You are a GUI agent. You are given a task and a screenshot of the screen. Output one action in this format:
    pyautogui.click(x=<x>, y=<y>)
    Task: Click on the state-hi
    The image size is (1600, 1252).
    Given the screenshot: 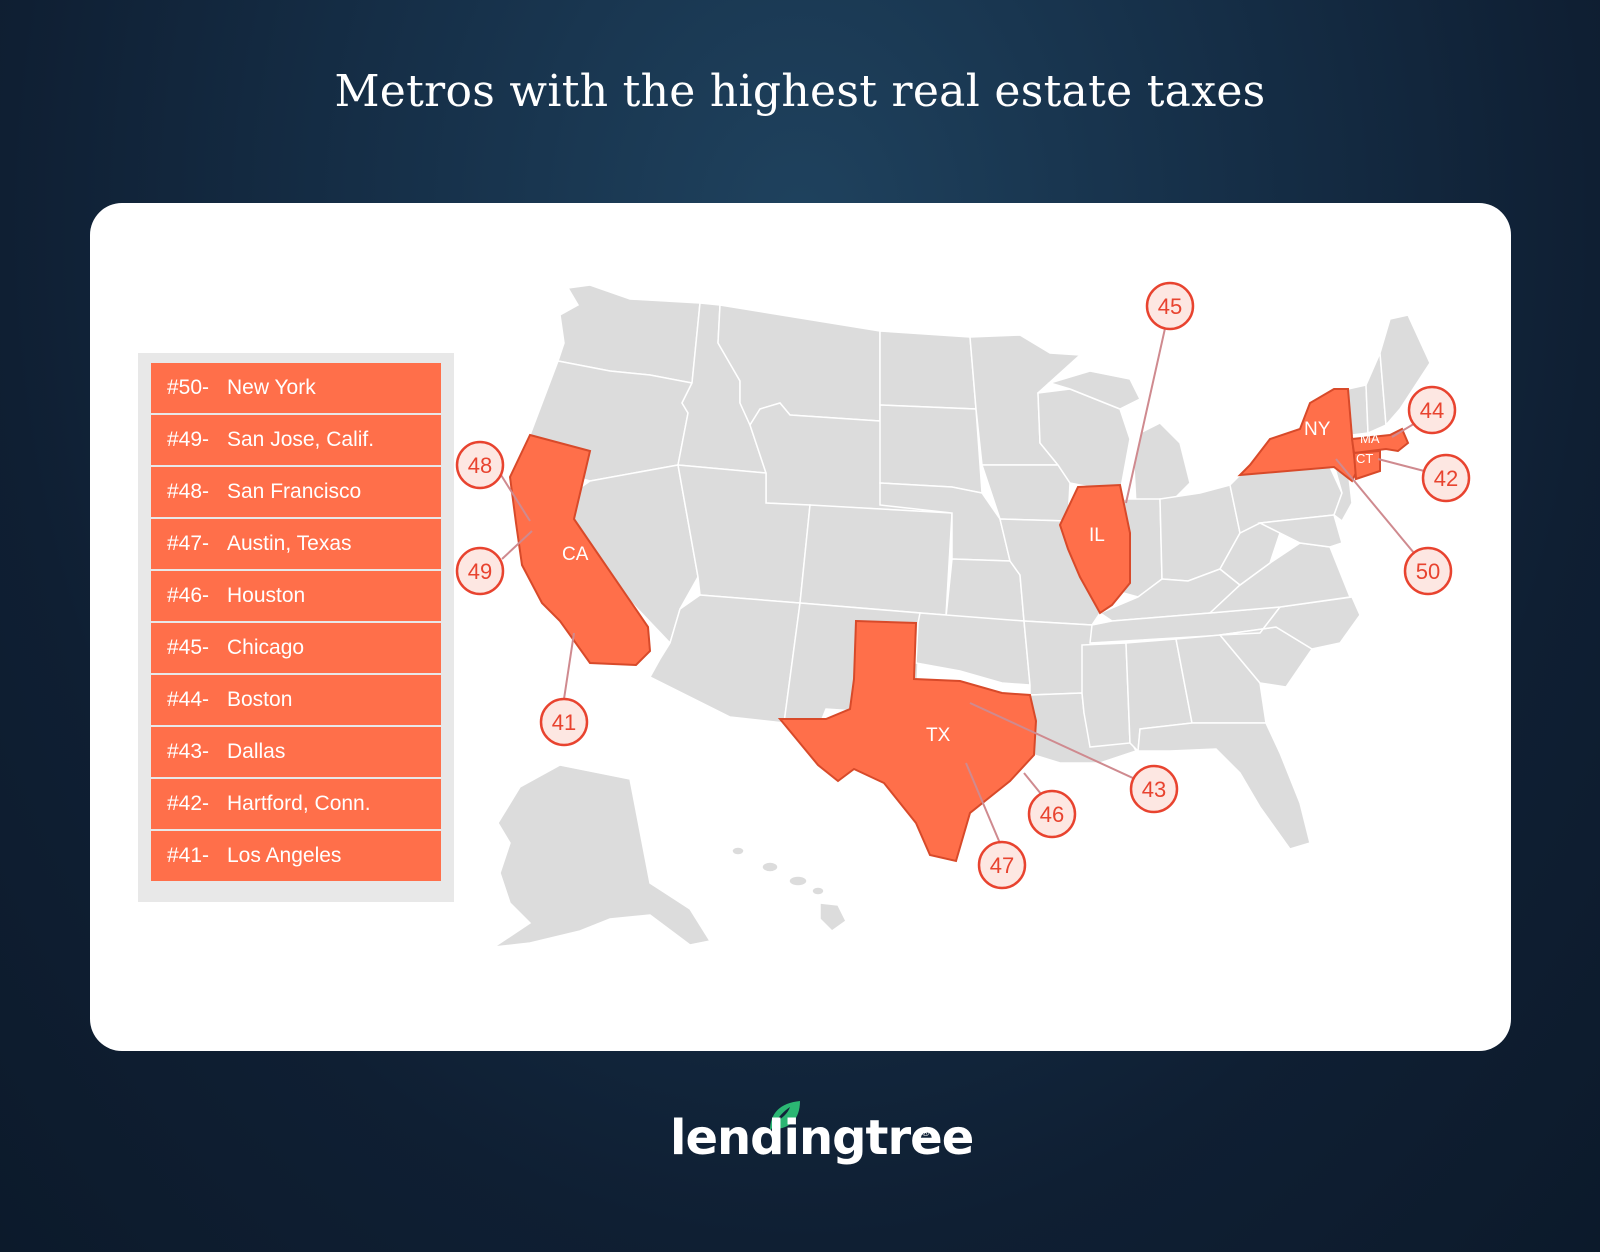 What is the action you would take?
    pyautogui.click(x=789, y=889)
    